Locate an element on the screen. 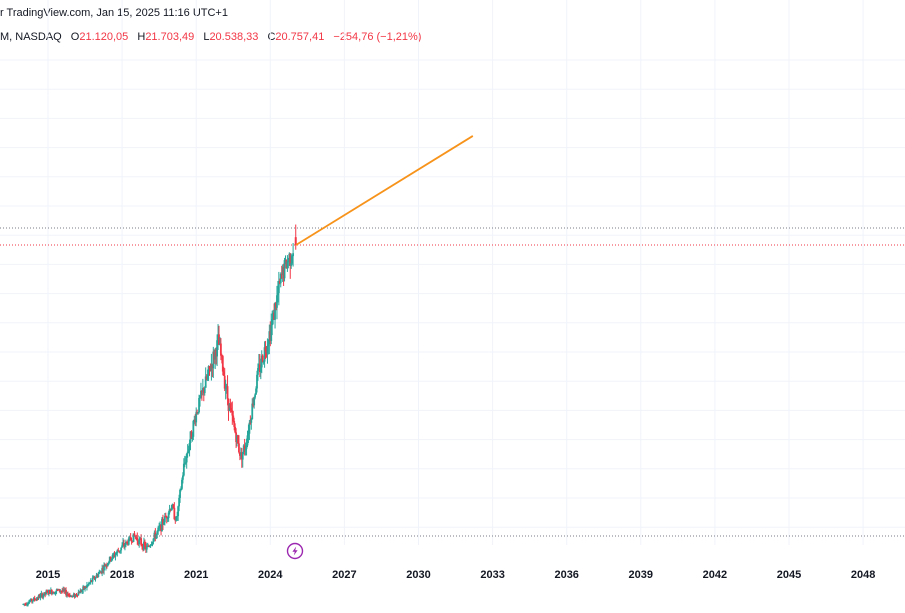  x-tick-label: 2042 is located at coordinates (715, 575).